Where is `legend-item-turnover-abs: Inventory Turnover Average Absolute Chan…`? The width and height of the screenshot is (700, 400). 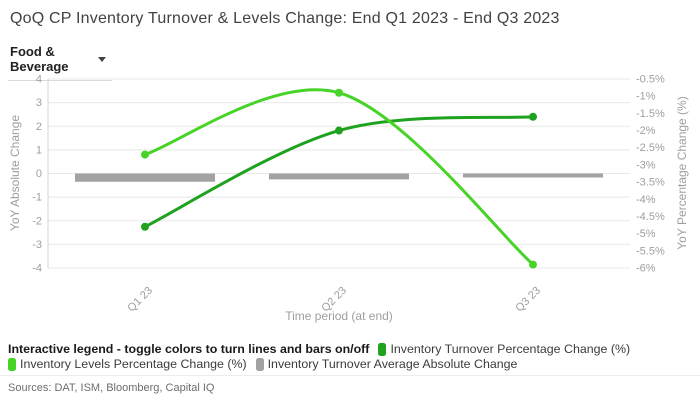
legend-item-turnover-abs: Inventory Turnover Average Absolute Chan… is located at coordinates (386, 364).